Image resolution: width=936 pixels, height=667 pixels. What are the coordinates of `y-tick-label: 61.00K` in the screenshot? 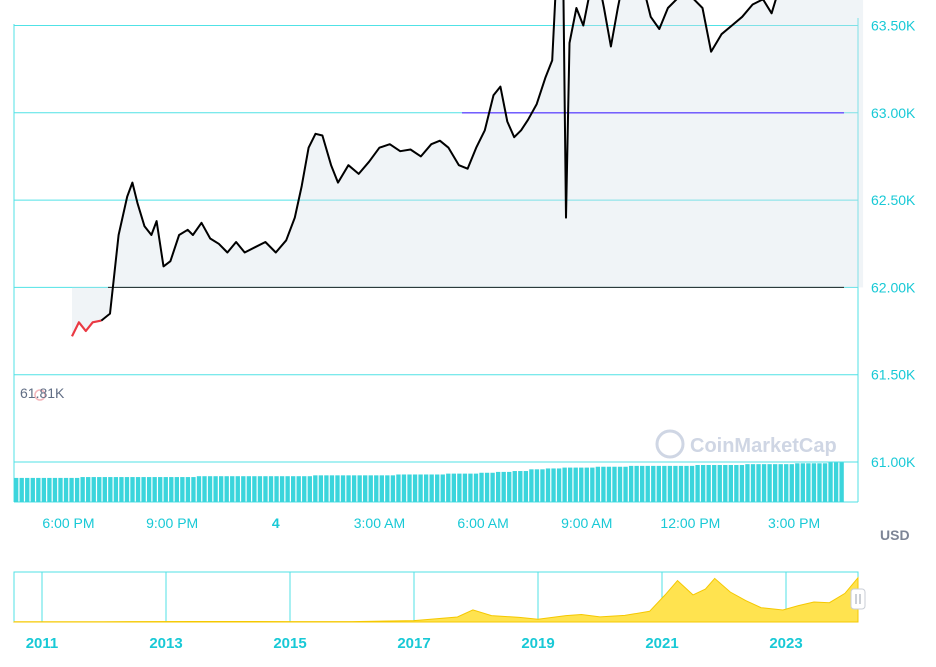 It's located at (893, 462).